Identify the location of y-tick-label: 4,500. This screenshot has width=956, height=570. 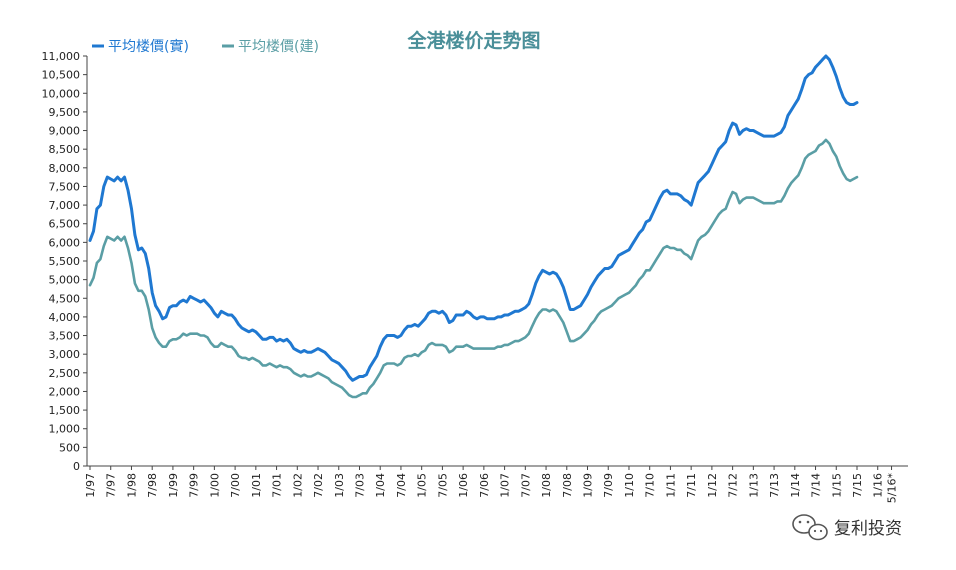
(65, 298).